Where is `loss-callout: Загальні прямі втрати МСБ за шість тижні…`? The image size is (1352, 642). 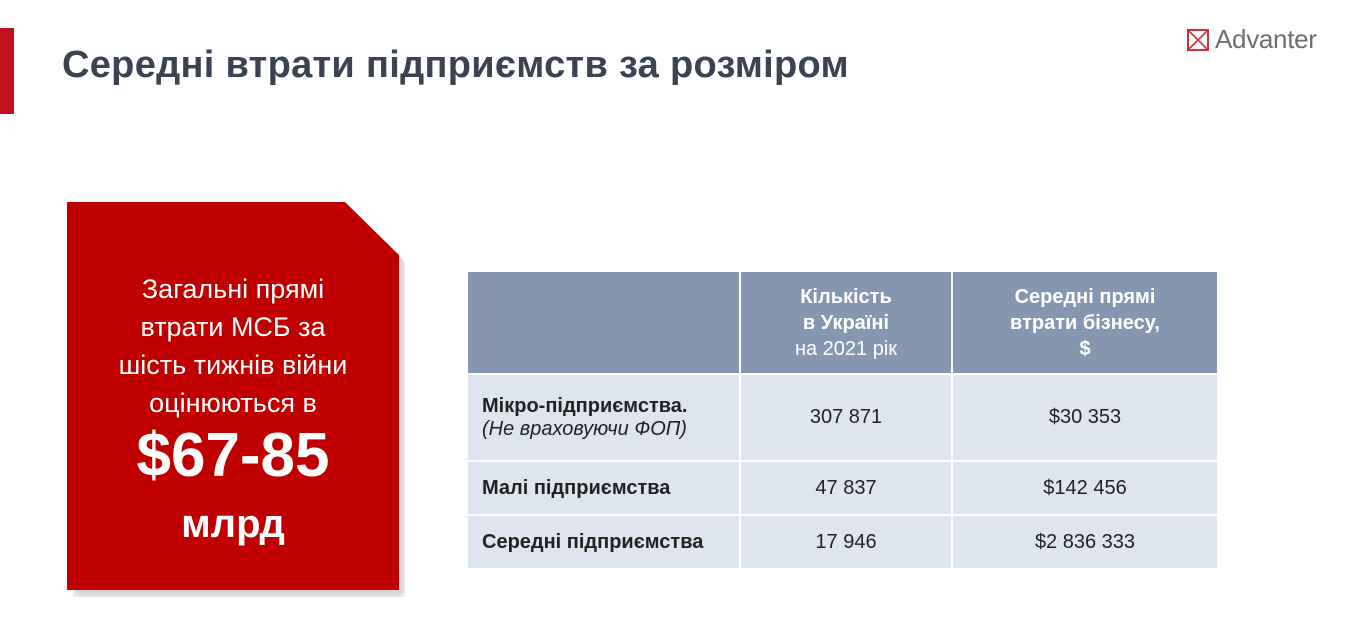
loss-callout: Загальні прямі втрати МСБ за шість тижні… is located at coordinates (233, 396).